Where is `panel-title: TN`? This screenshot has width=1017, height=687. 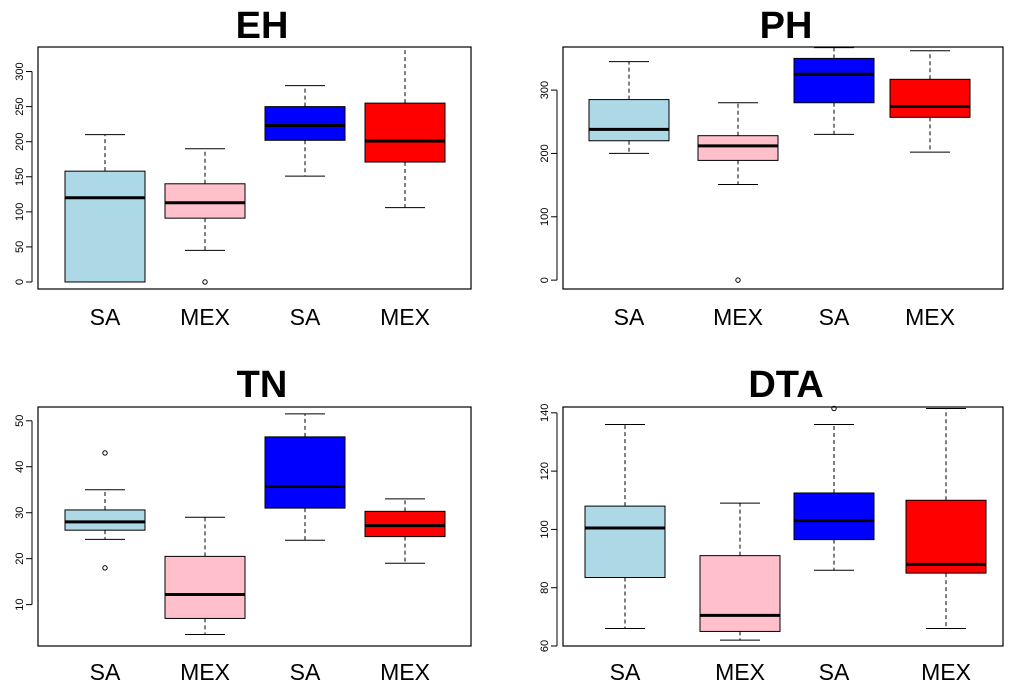
panel-title: TN is located at coordinates (262, 385).